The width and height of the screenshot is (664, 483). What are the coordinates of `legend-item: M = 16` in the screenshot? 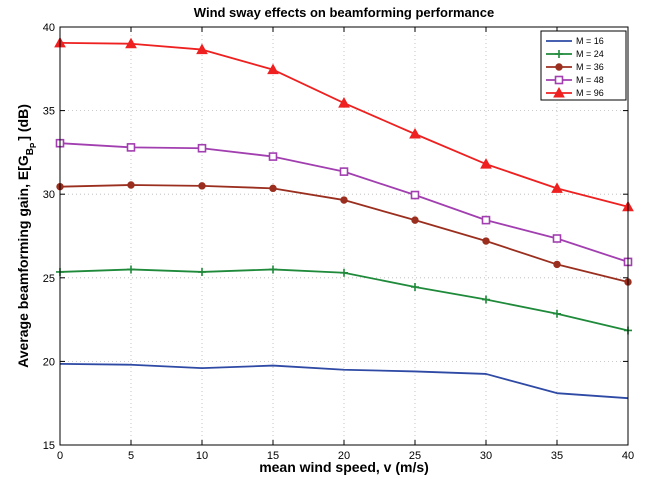 It's located at (575, 41).